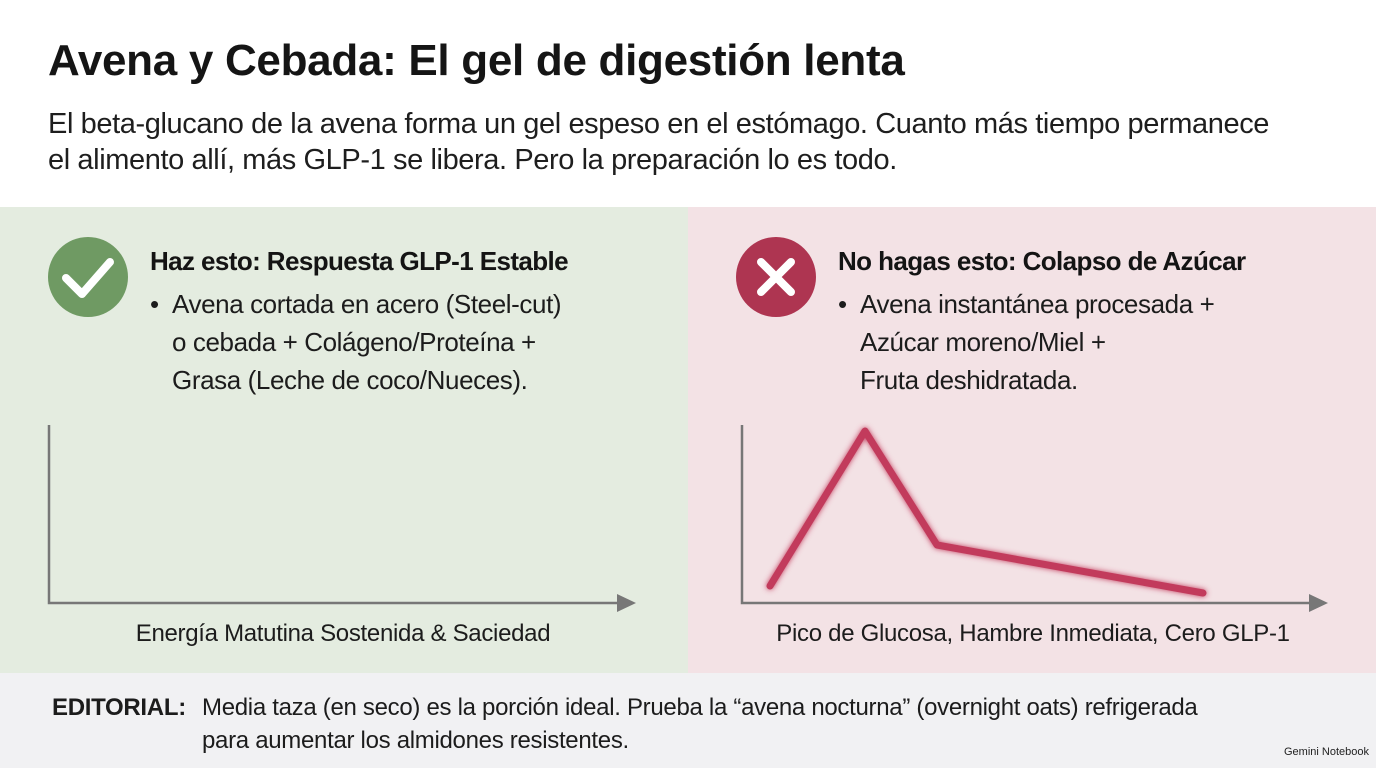  What do you see at coordinates (1042, 261) in the screenshot?
I see `panel-heading: No hagas esto: Colapso de Azúcar` at bounding box center [1042, 261].